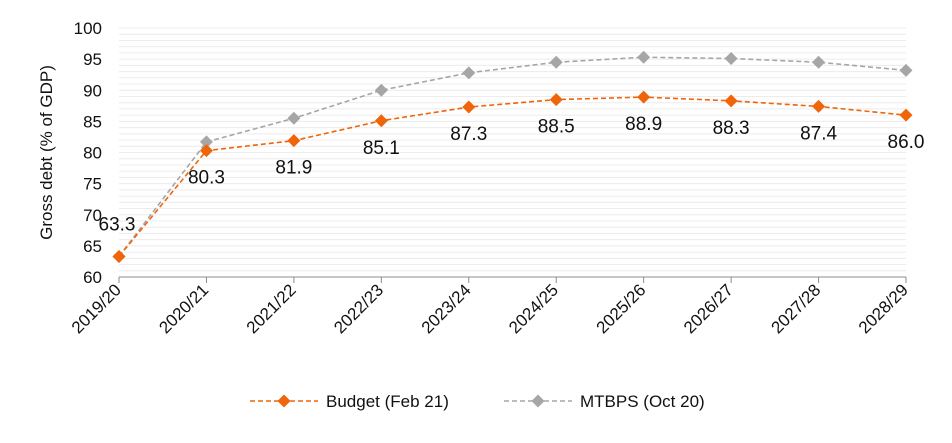 This screenshot has width=952, height=443. I want to click on x-tick-label: 2019/20, so click(96, 308).